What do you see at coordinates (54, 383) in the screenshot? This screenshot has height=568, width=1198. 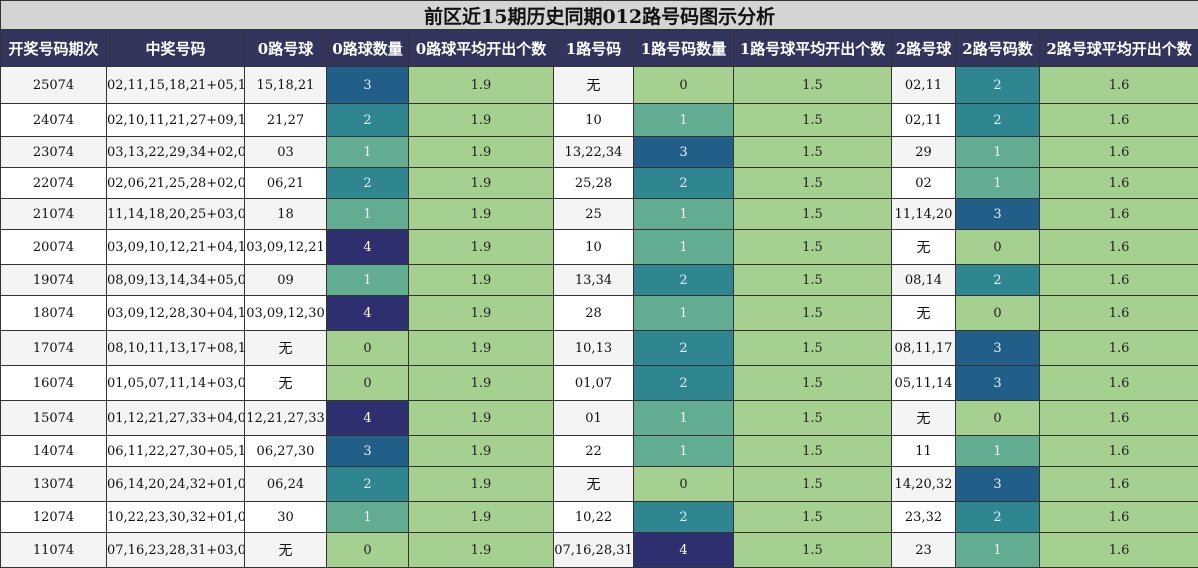 I see `period-cell: 16074` at bounding box center [54, 383].